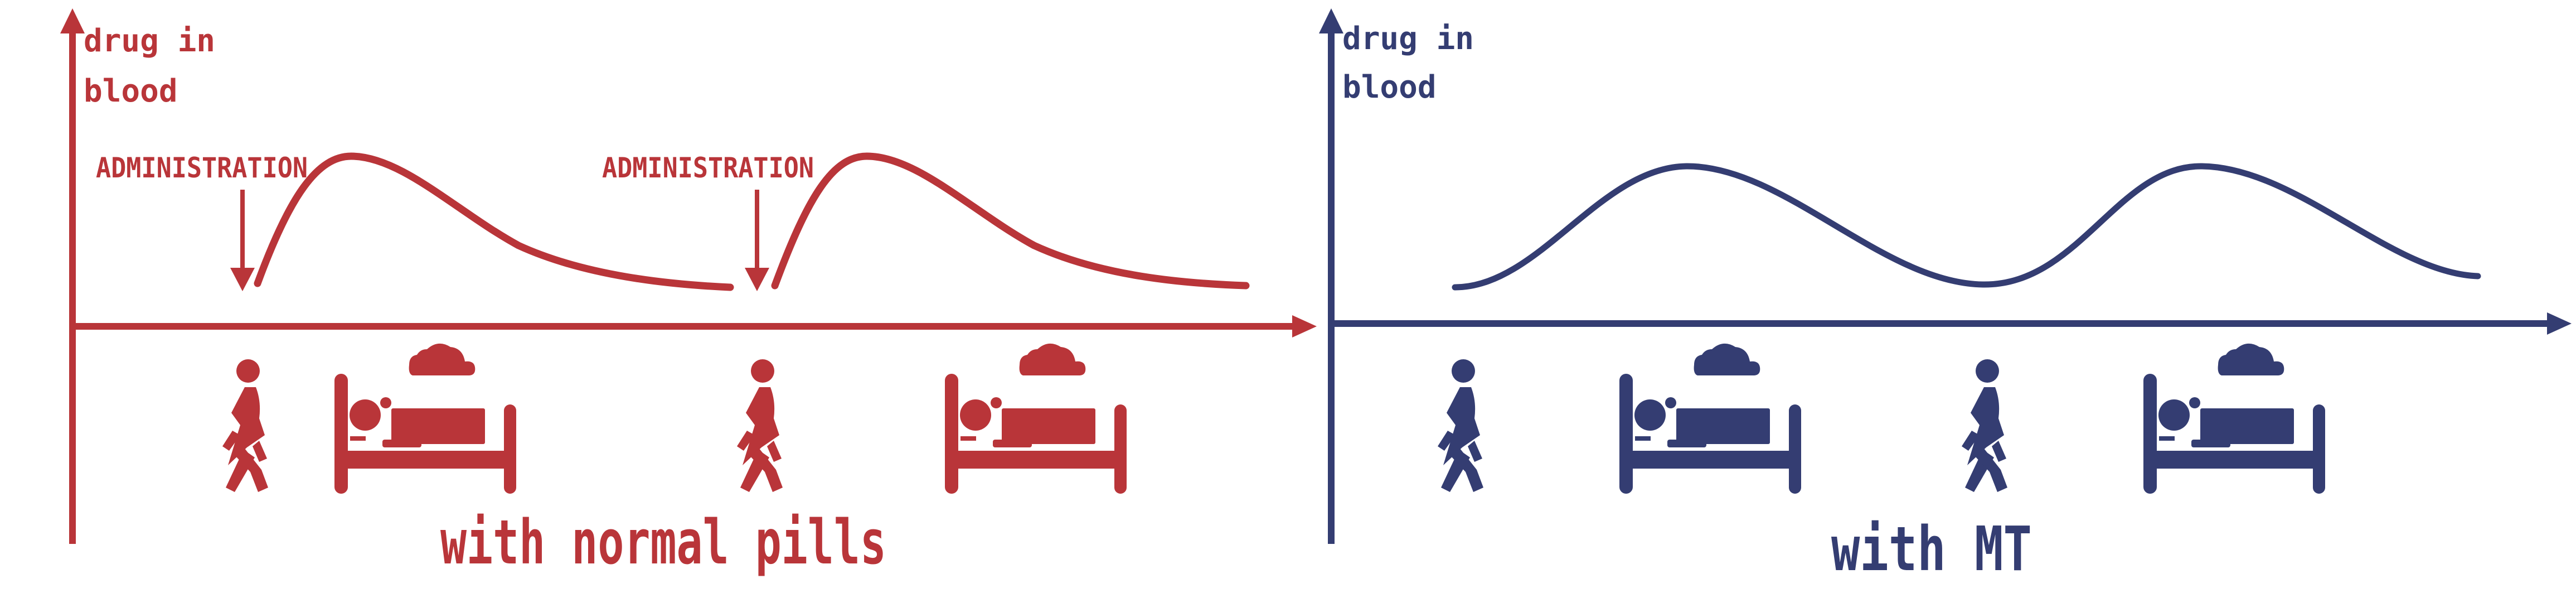 The height and width of the screenshot is (593, 2576). I want to click on left-caption: with normal pills, so click(663, 542).